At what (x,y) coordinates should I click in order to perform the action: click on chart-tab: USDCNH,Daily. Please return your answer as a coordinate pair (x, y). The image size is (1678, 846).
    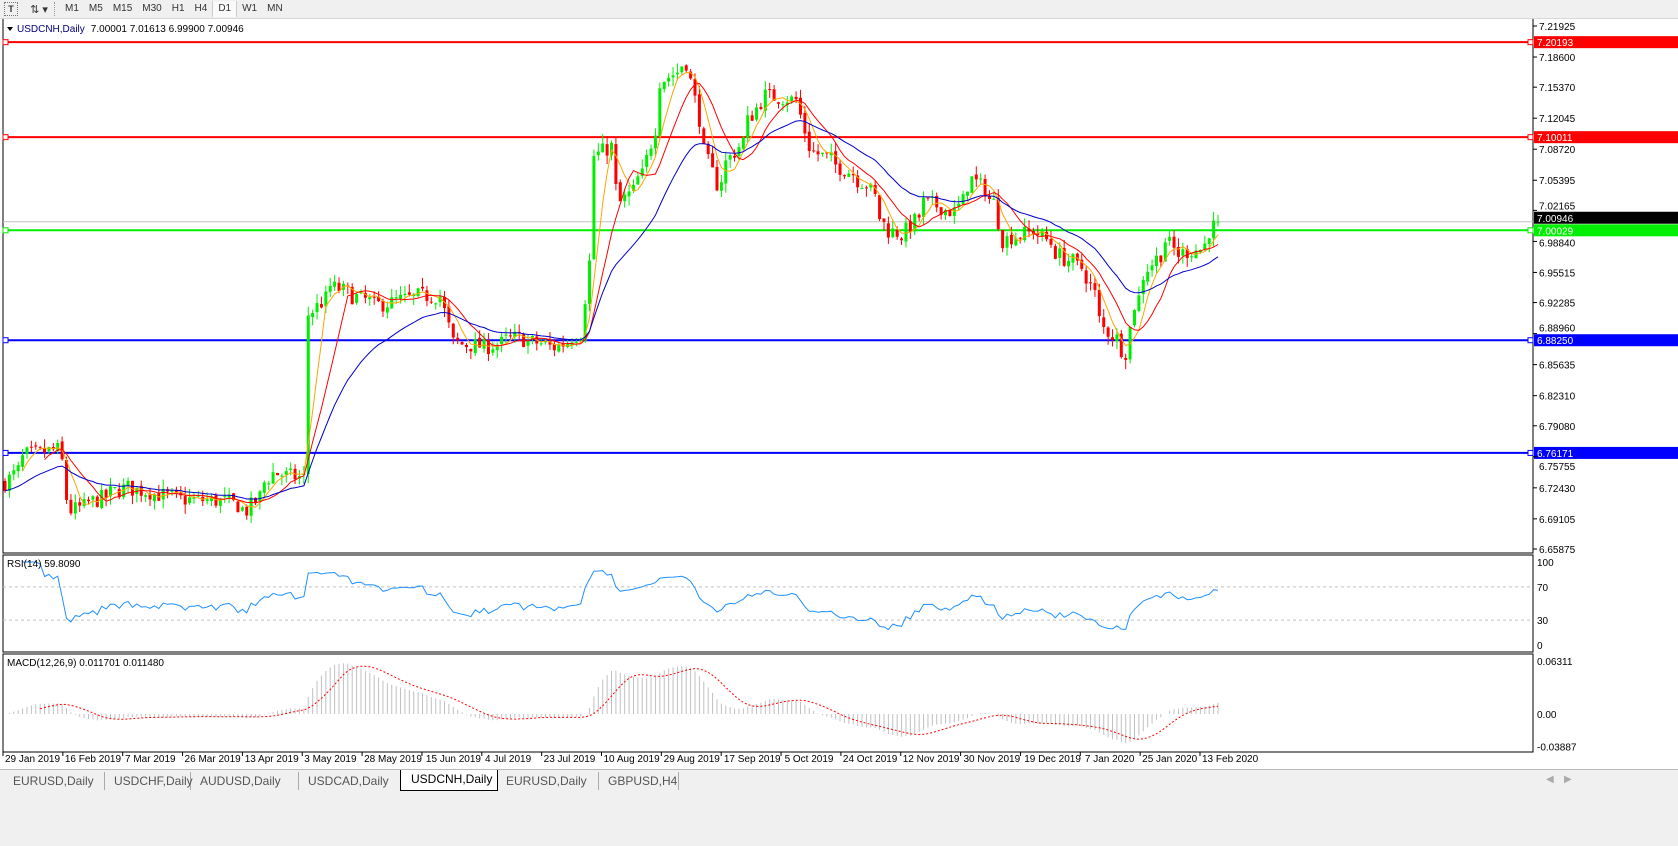
    Looking at the image, I should click on (449, 780).